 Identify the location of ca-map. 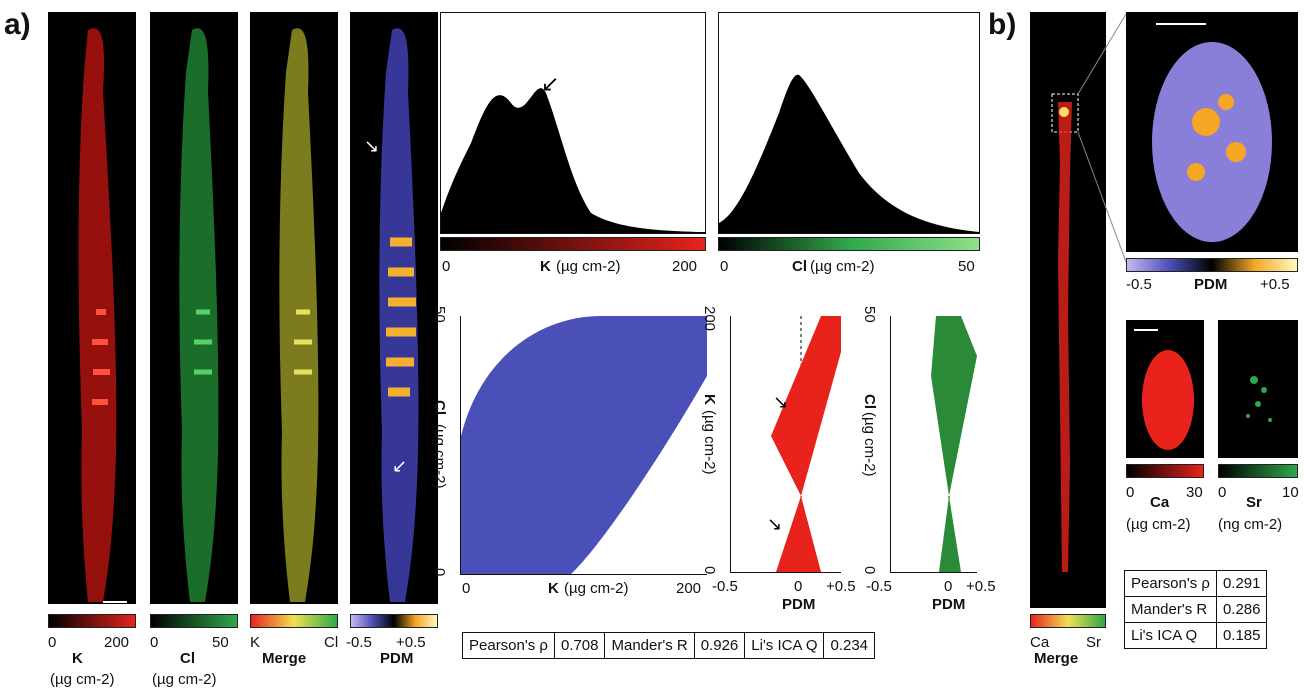
(1165, 389).